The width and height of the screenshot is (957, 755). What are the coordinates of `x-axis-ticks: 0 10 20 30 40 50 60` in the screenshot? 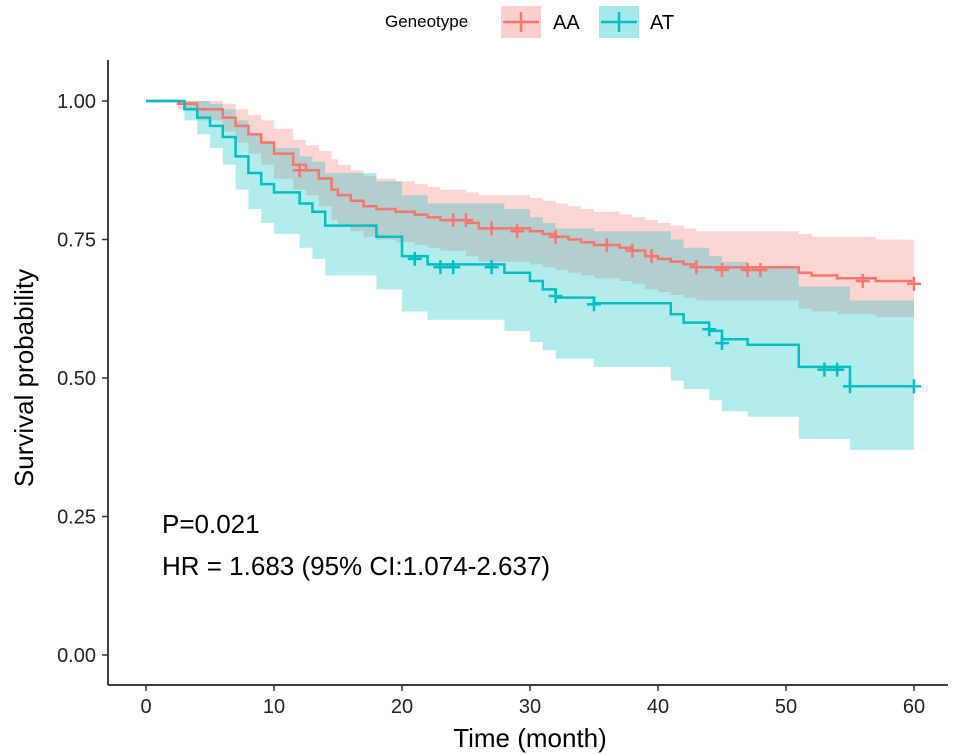 It's located at (532, 701).